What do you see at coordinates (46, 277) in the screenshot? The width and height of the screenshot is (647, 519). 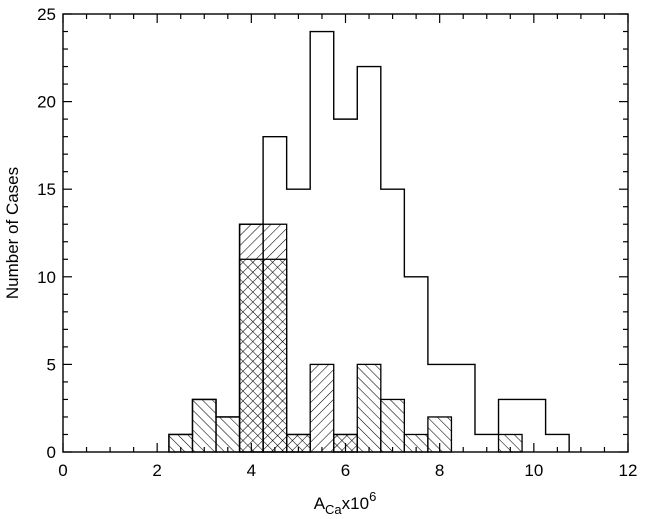 I see `y-tick-label: 10` at bounding box center [46, 277].